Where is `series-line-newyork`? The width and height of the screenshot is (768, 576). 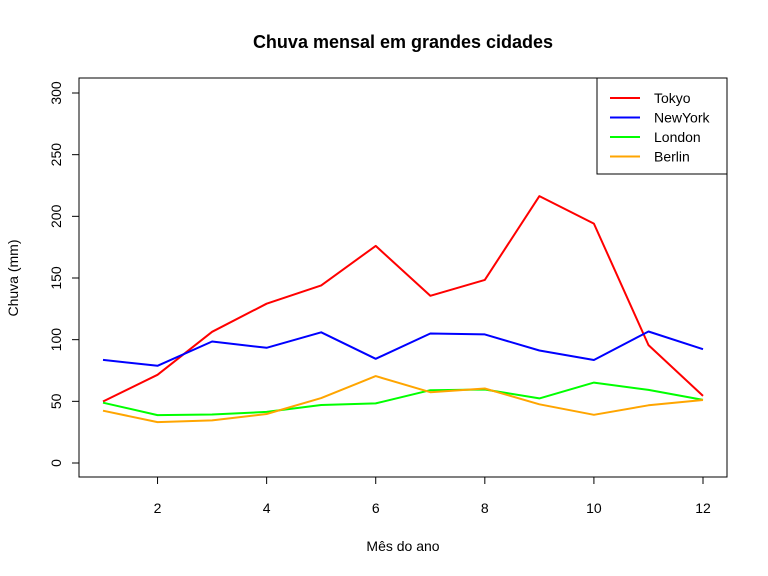
series-line-newyork is located at coordinates (403, 348).